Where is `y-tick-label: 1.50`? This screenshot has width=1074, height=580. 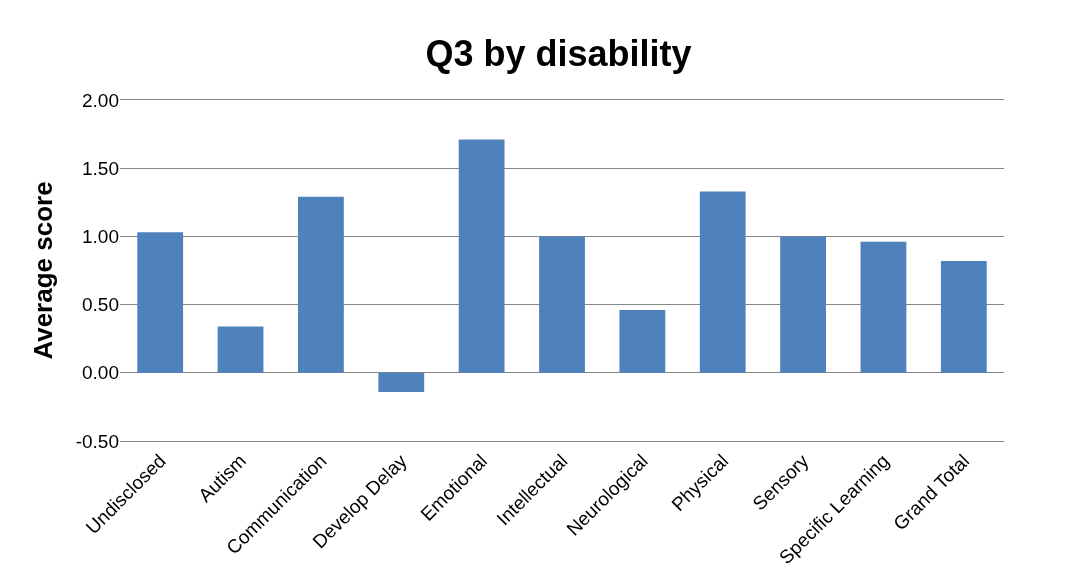
y-tick-label: 1.50 is located at coordinates (100, 168).